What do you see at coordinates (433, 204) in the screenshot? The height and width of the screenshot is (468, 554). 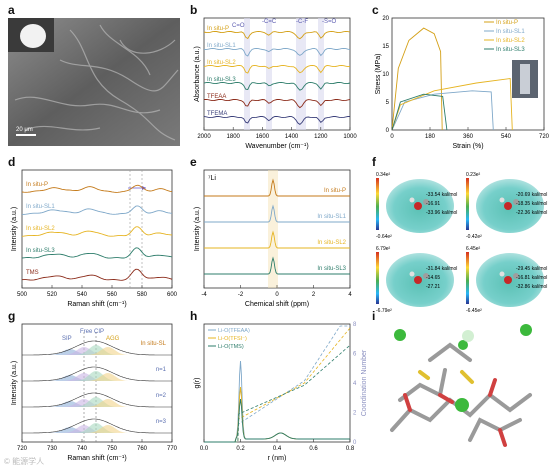 I see `esp-value-label: -16.91` at bounding box center [433, 204].